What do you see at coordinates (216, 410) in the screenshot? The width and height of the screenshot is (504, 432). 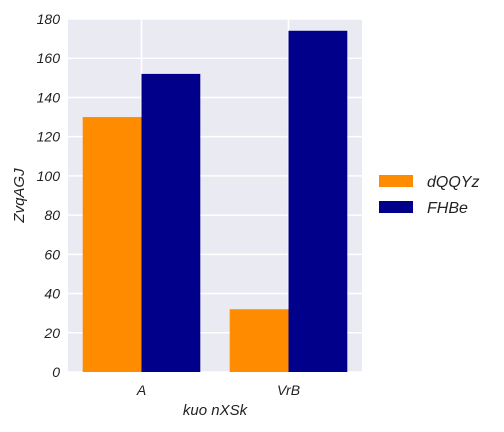 I see `x-axis-label: kuo nXSk` at bounding box center [216, 410].